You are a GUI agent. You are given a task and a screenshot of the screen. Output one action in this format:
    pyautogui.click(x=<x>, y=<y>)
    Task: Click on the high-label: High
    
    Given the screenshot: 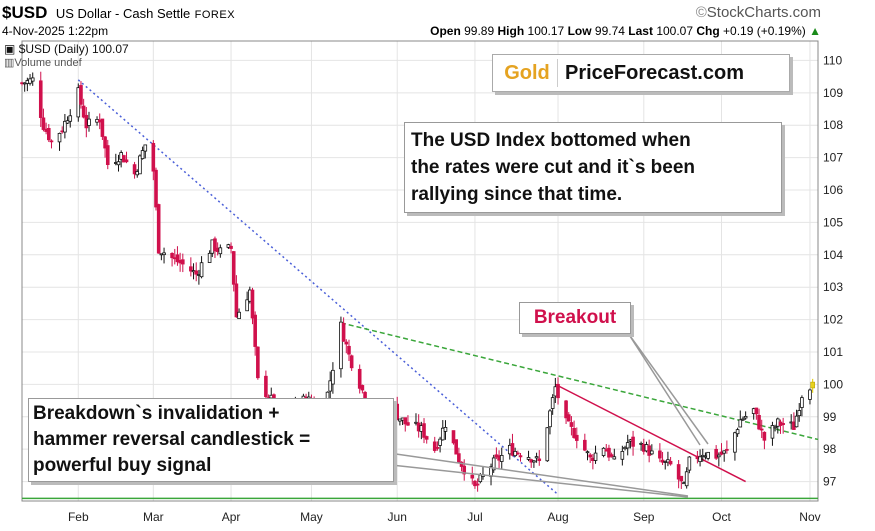 What is the action you would take?
    pyautogui.click(x=511, y=31)
    